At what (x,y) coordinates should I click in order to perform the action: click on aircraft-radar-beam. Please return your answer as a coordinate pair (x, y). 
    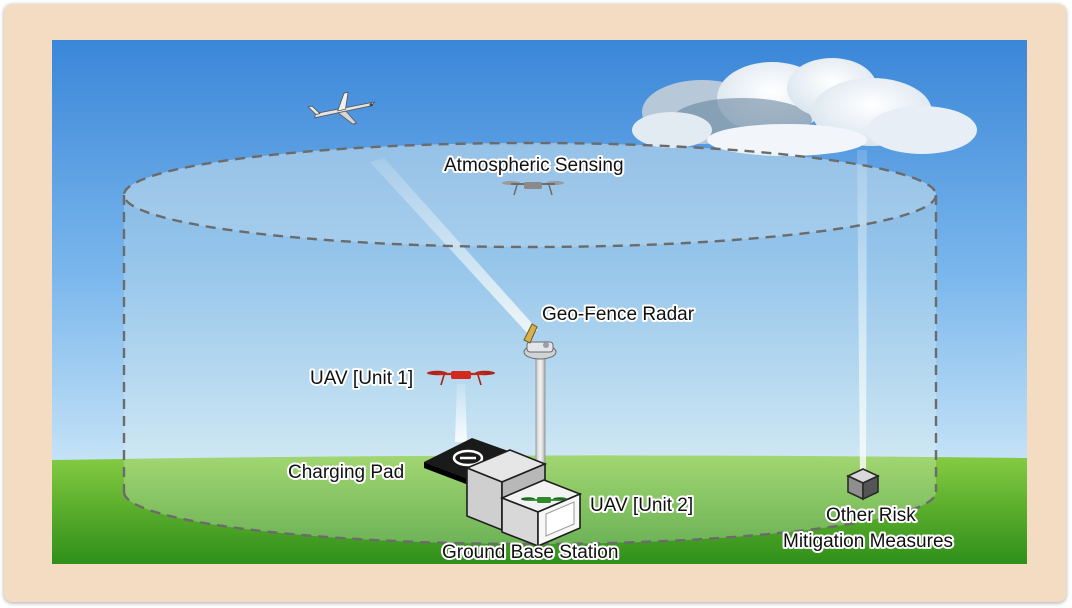
    Looking at the image, I should click on (454, 246).